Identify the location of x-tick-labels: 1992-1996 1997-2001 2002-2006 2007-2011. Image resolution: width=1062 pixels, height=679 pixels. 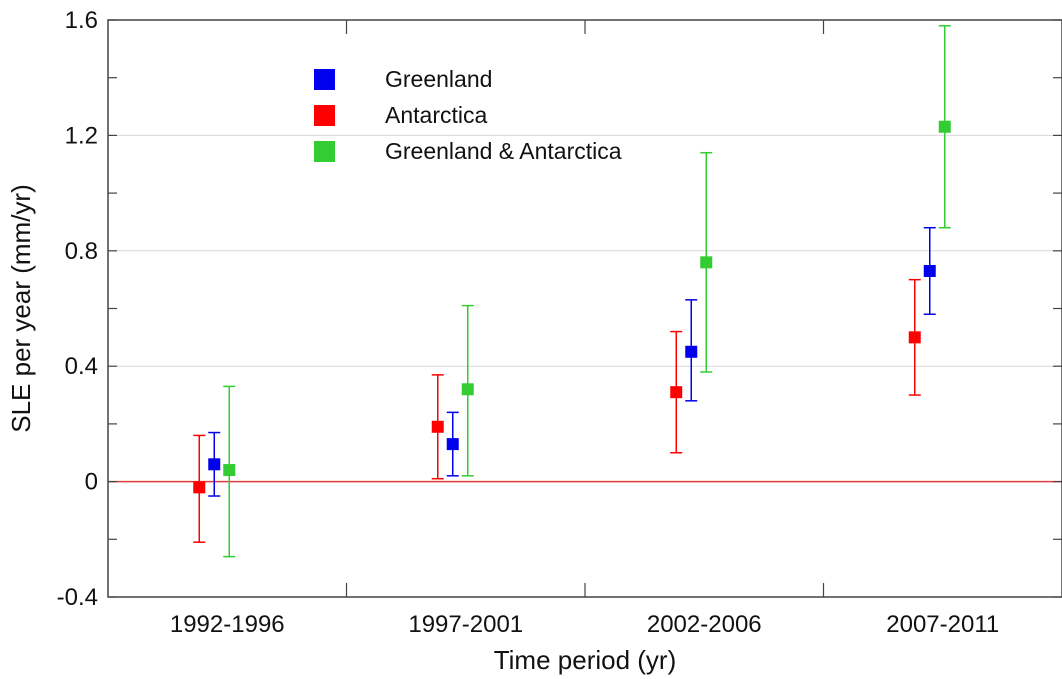
(584, 624).